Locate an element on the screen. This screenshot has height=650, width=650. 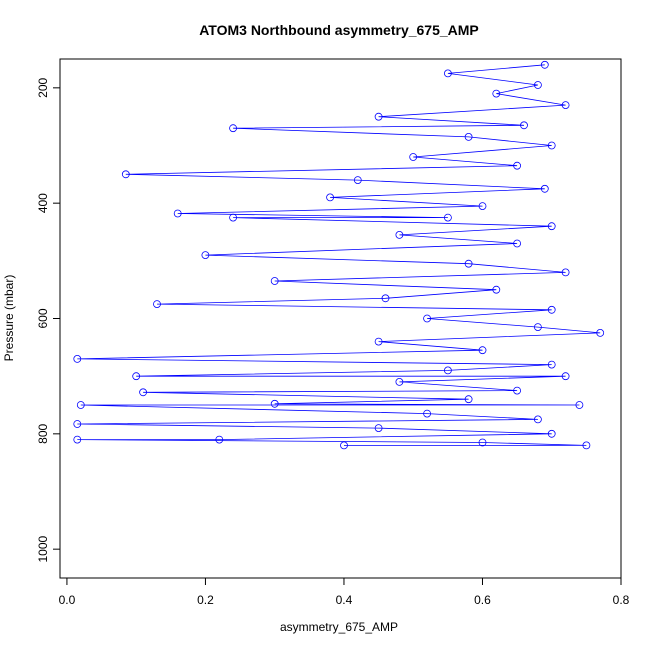
x-tick-label: 0.2 is located at coordinates (205, 600).